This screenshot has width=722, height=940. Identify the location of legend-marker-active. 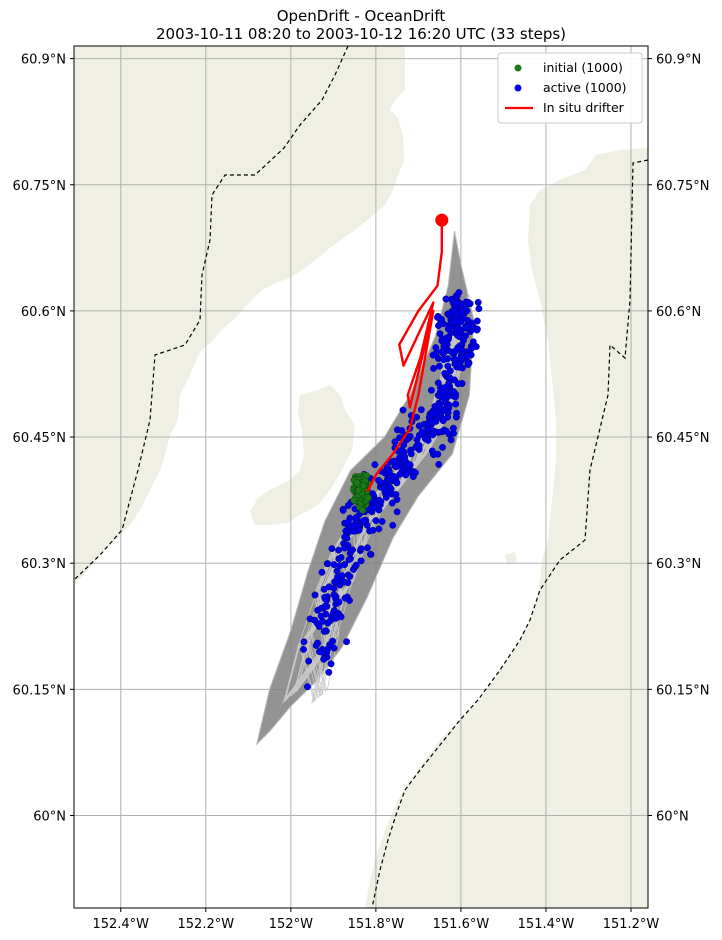
(518, 88).